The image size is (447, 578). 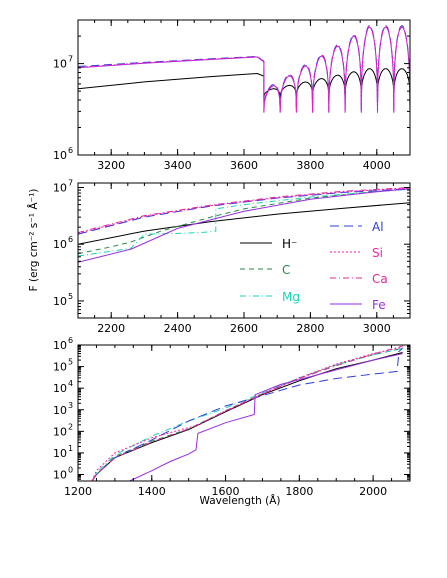 I want to click on x-tick-label: 1600, so click(x=226, y=491).